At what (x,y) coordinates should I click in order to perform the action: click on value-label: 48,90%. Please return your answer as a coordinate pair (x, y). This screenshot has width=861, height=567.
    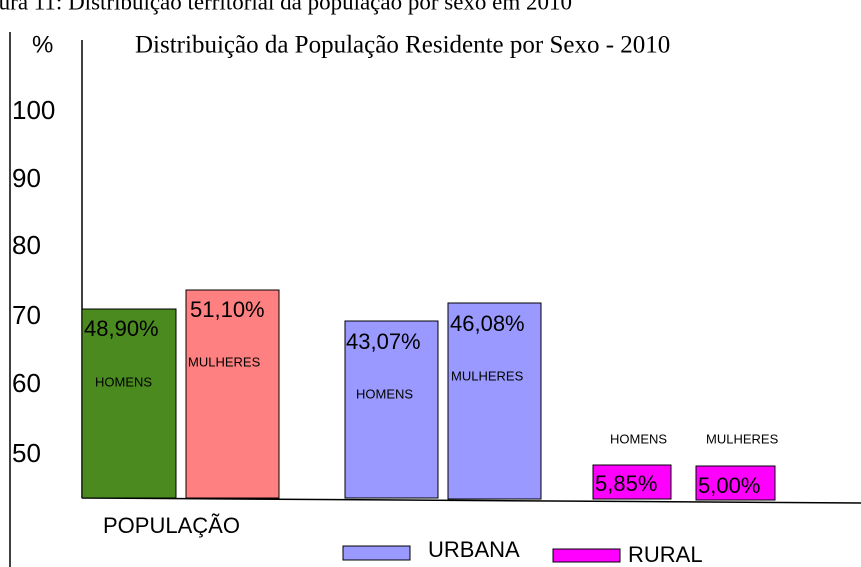
    Looking at the image, I should click on (121, 328).